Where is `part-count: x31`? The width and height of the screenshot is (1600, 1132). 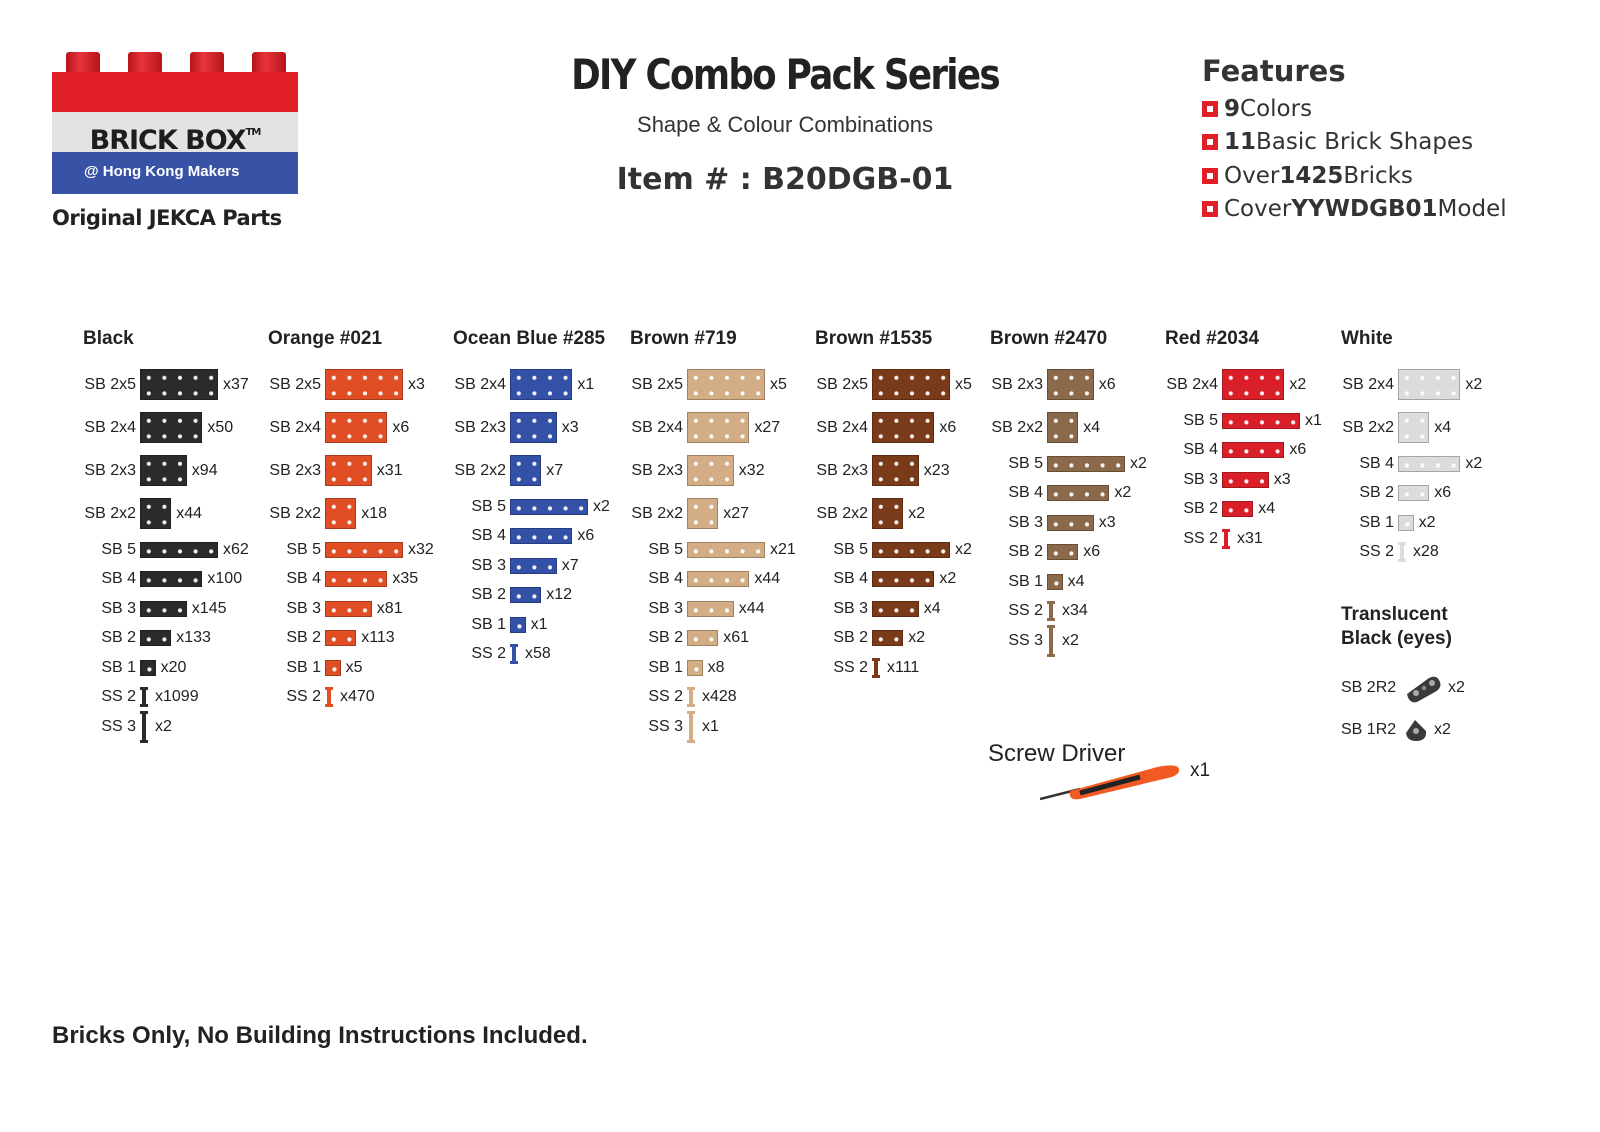 part-count: x31 is located at coordinates (1250, 538).